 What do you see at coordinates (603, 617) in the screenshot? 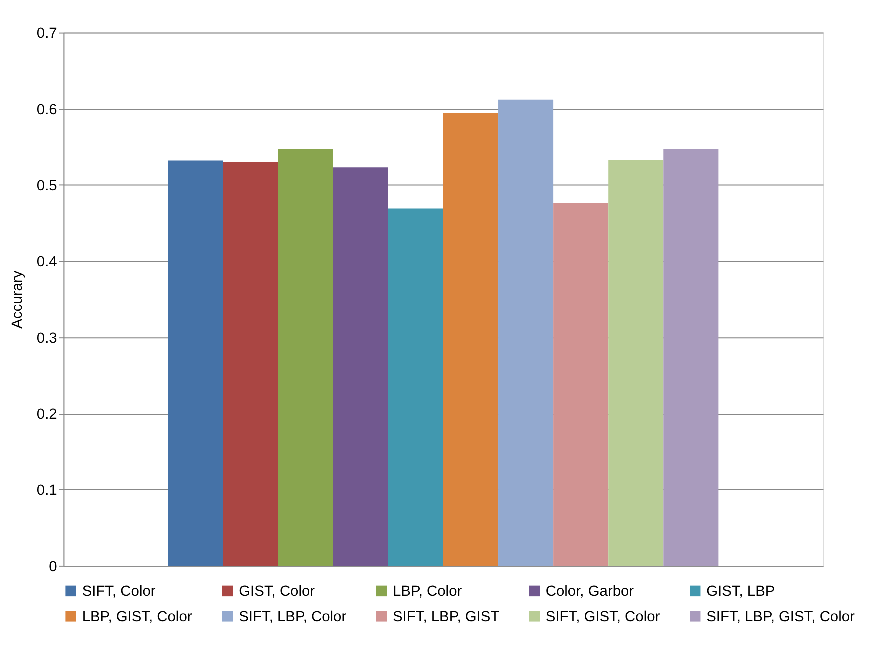
I see `legend-label: SIFT, GIST, Color` at bounding box center [603, 617].